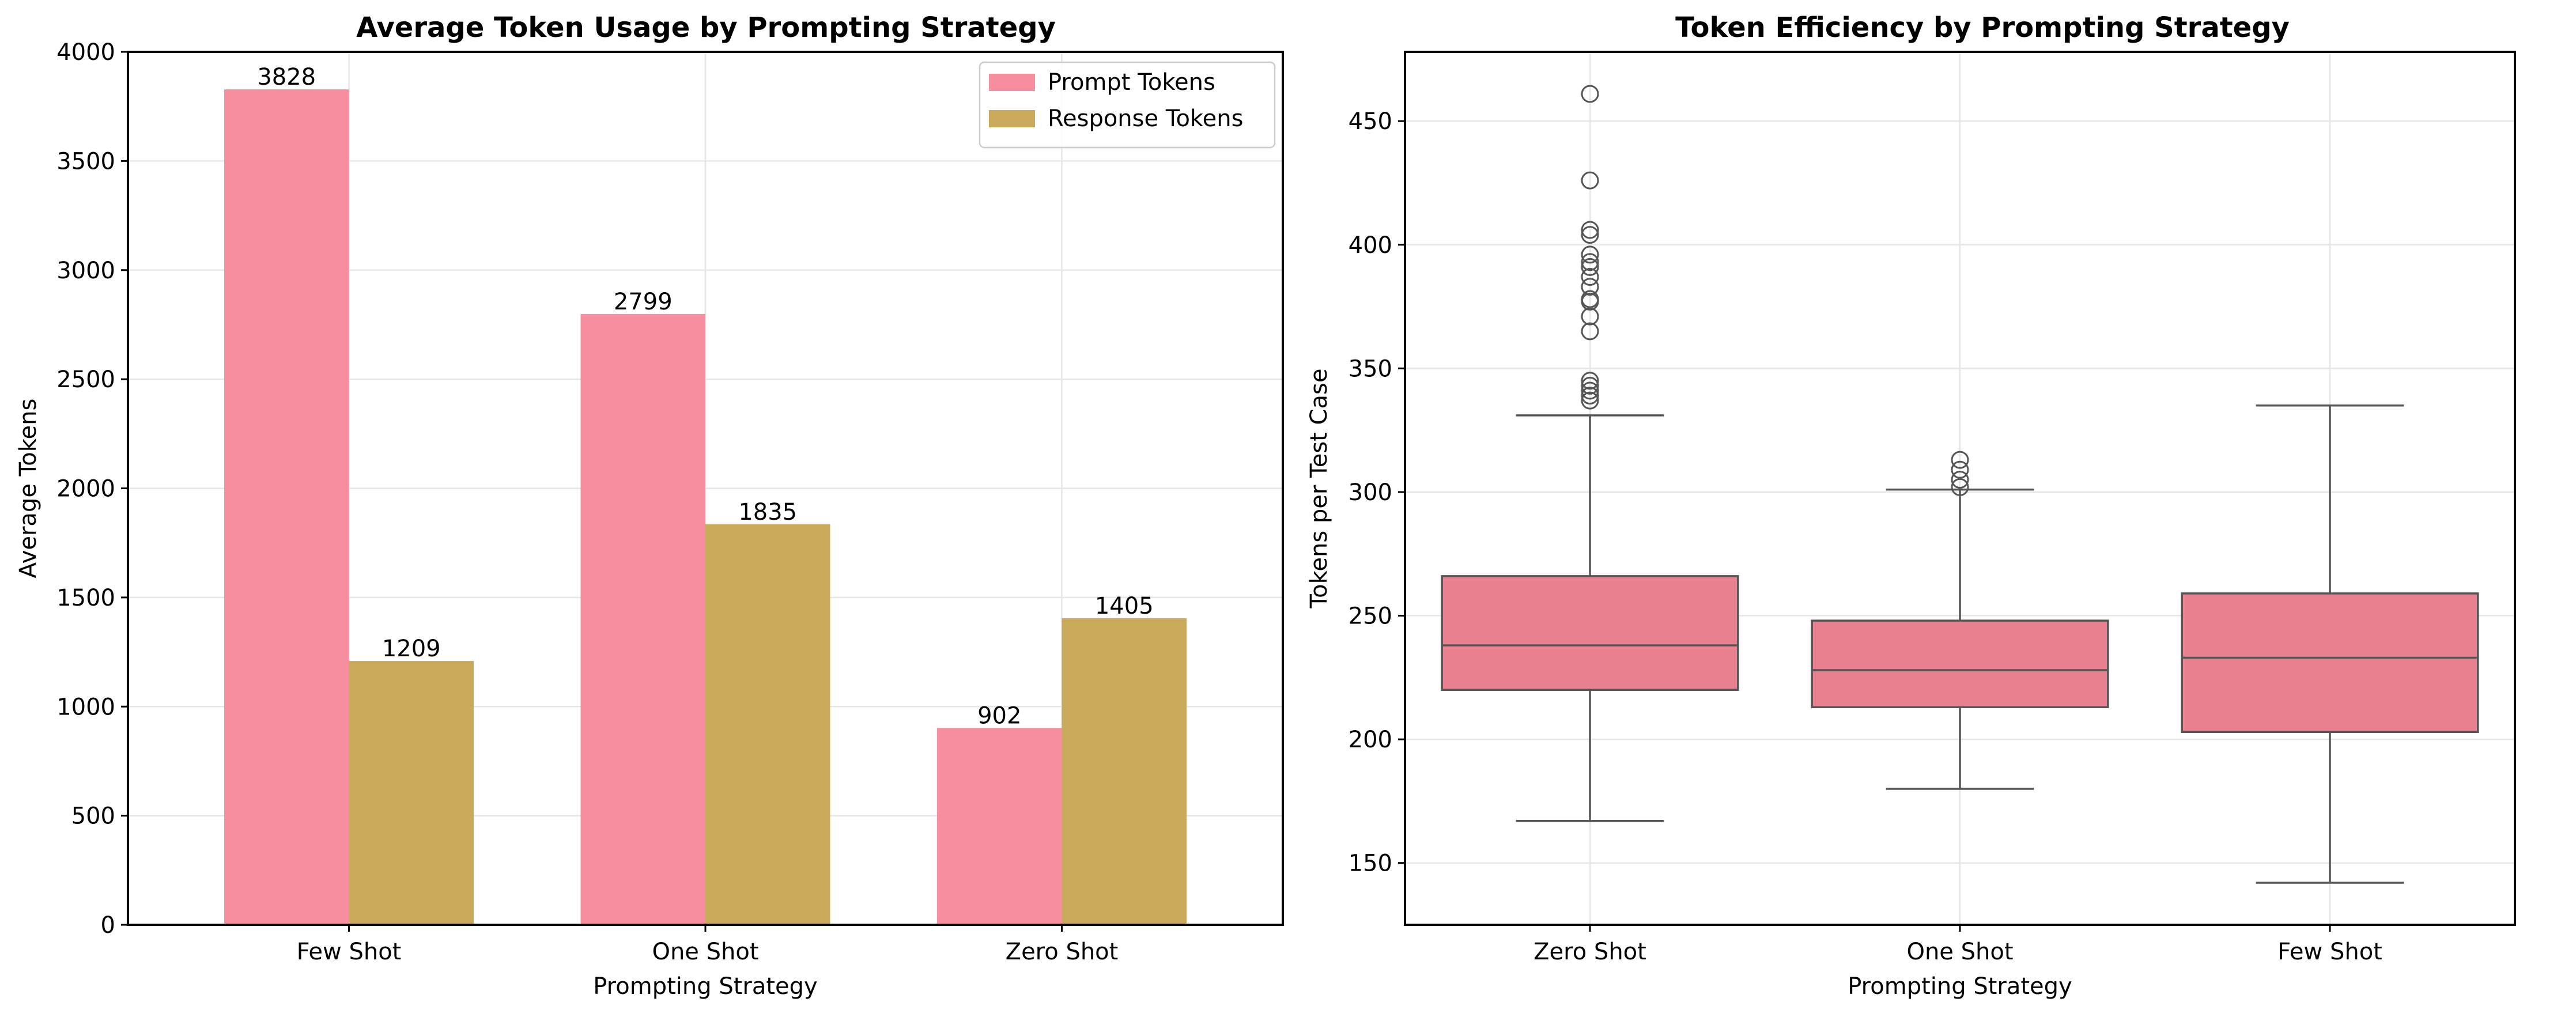 The height and width of the screenshot is (1017, 2576). I want to click on y-tick-label: 250, so click(1370, 616).